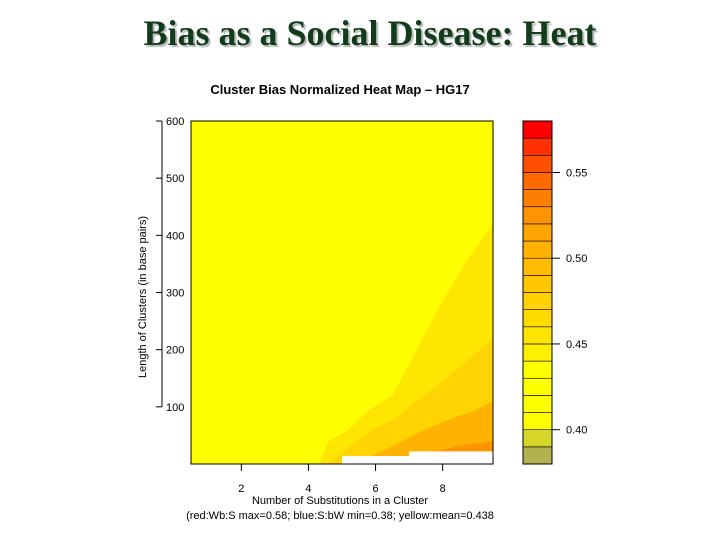 The image size is (720, 540). Describe the element at coordinates (175, 122) in the screenshot. I see `y-tick-label: 600` at that location.